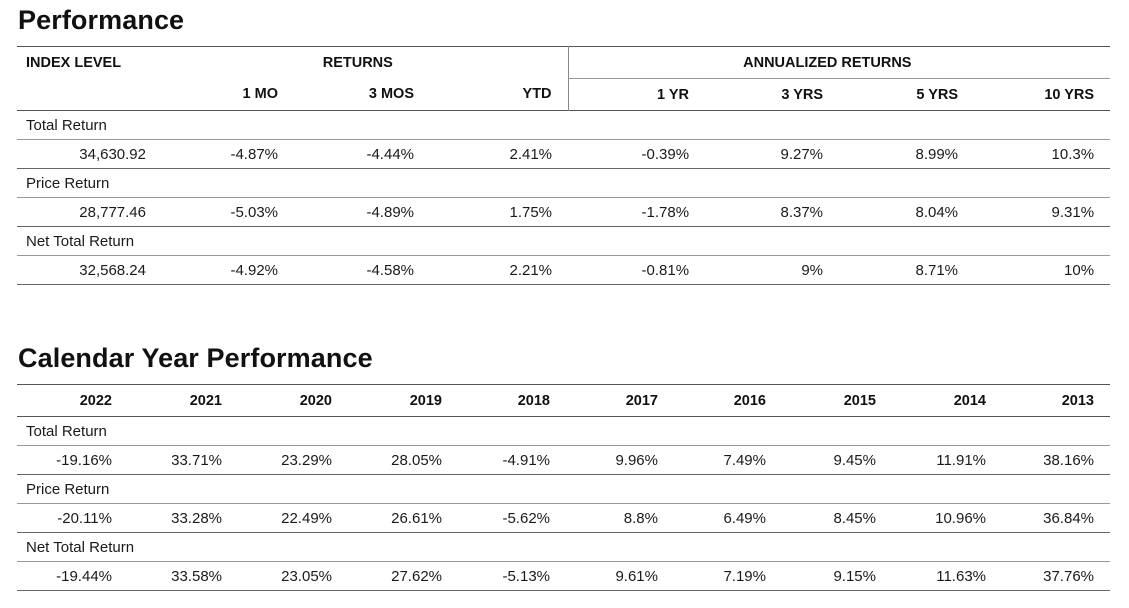  Describe the element at coordinates (260, 94) in the screenshot. I see `col-header-1mo: 1 MO` at that location.